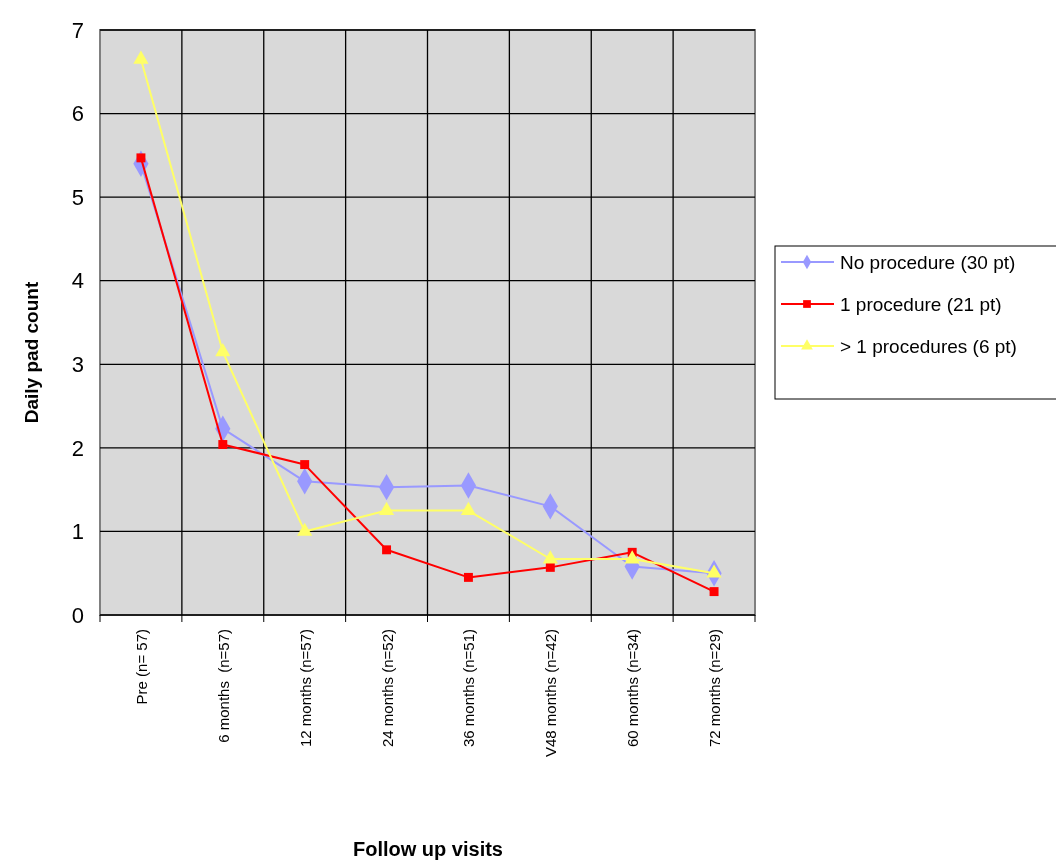 The height and width of the screenshot is (860, 1056). What do you see at coordinates (77, 448) in the screenshot?
I see `y-tick-label: 2` at bounding box center [77, 448].